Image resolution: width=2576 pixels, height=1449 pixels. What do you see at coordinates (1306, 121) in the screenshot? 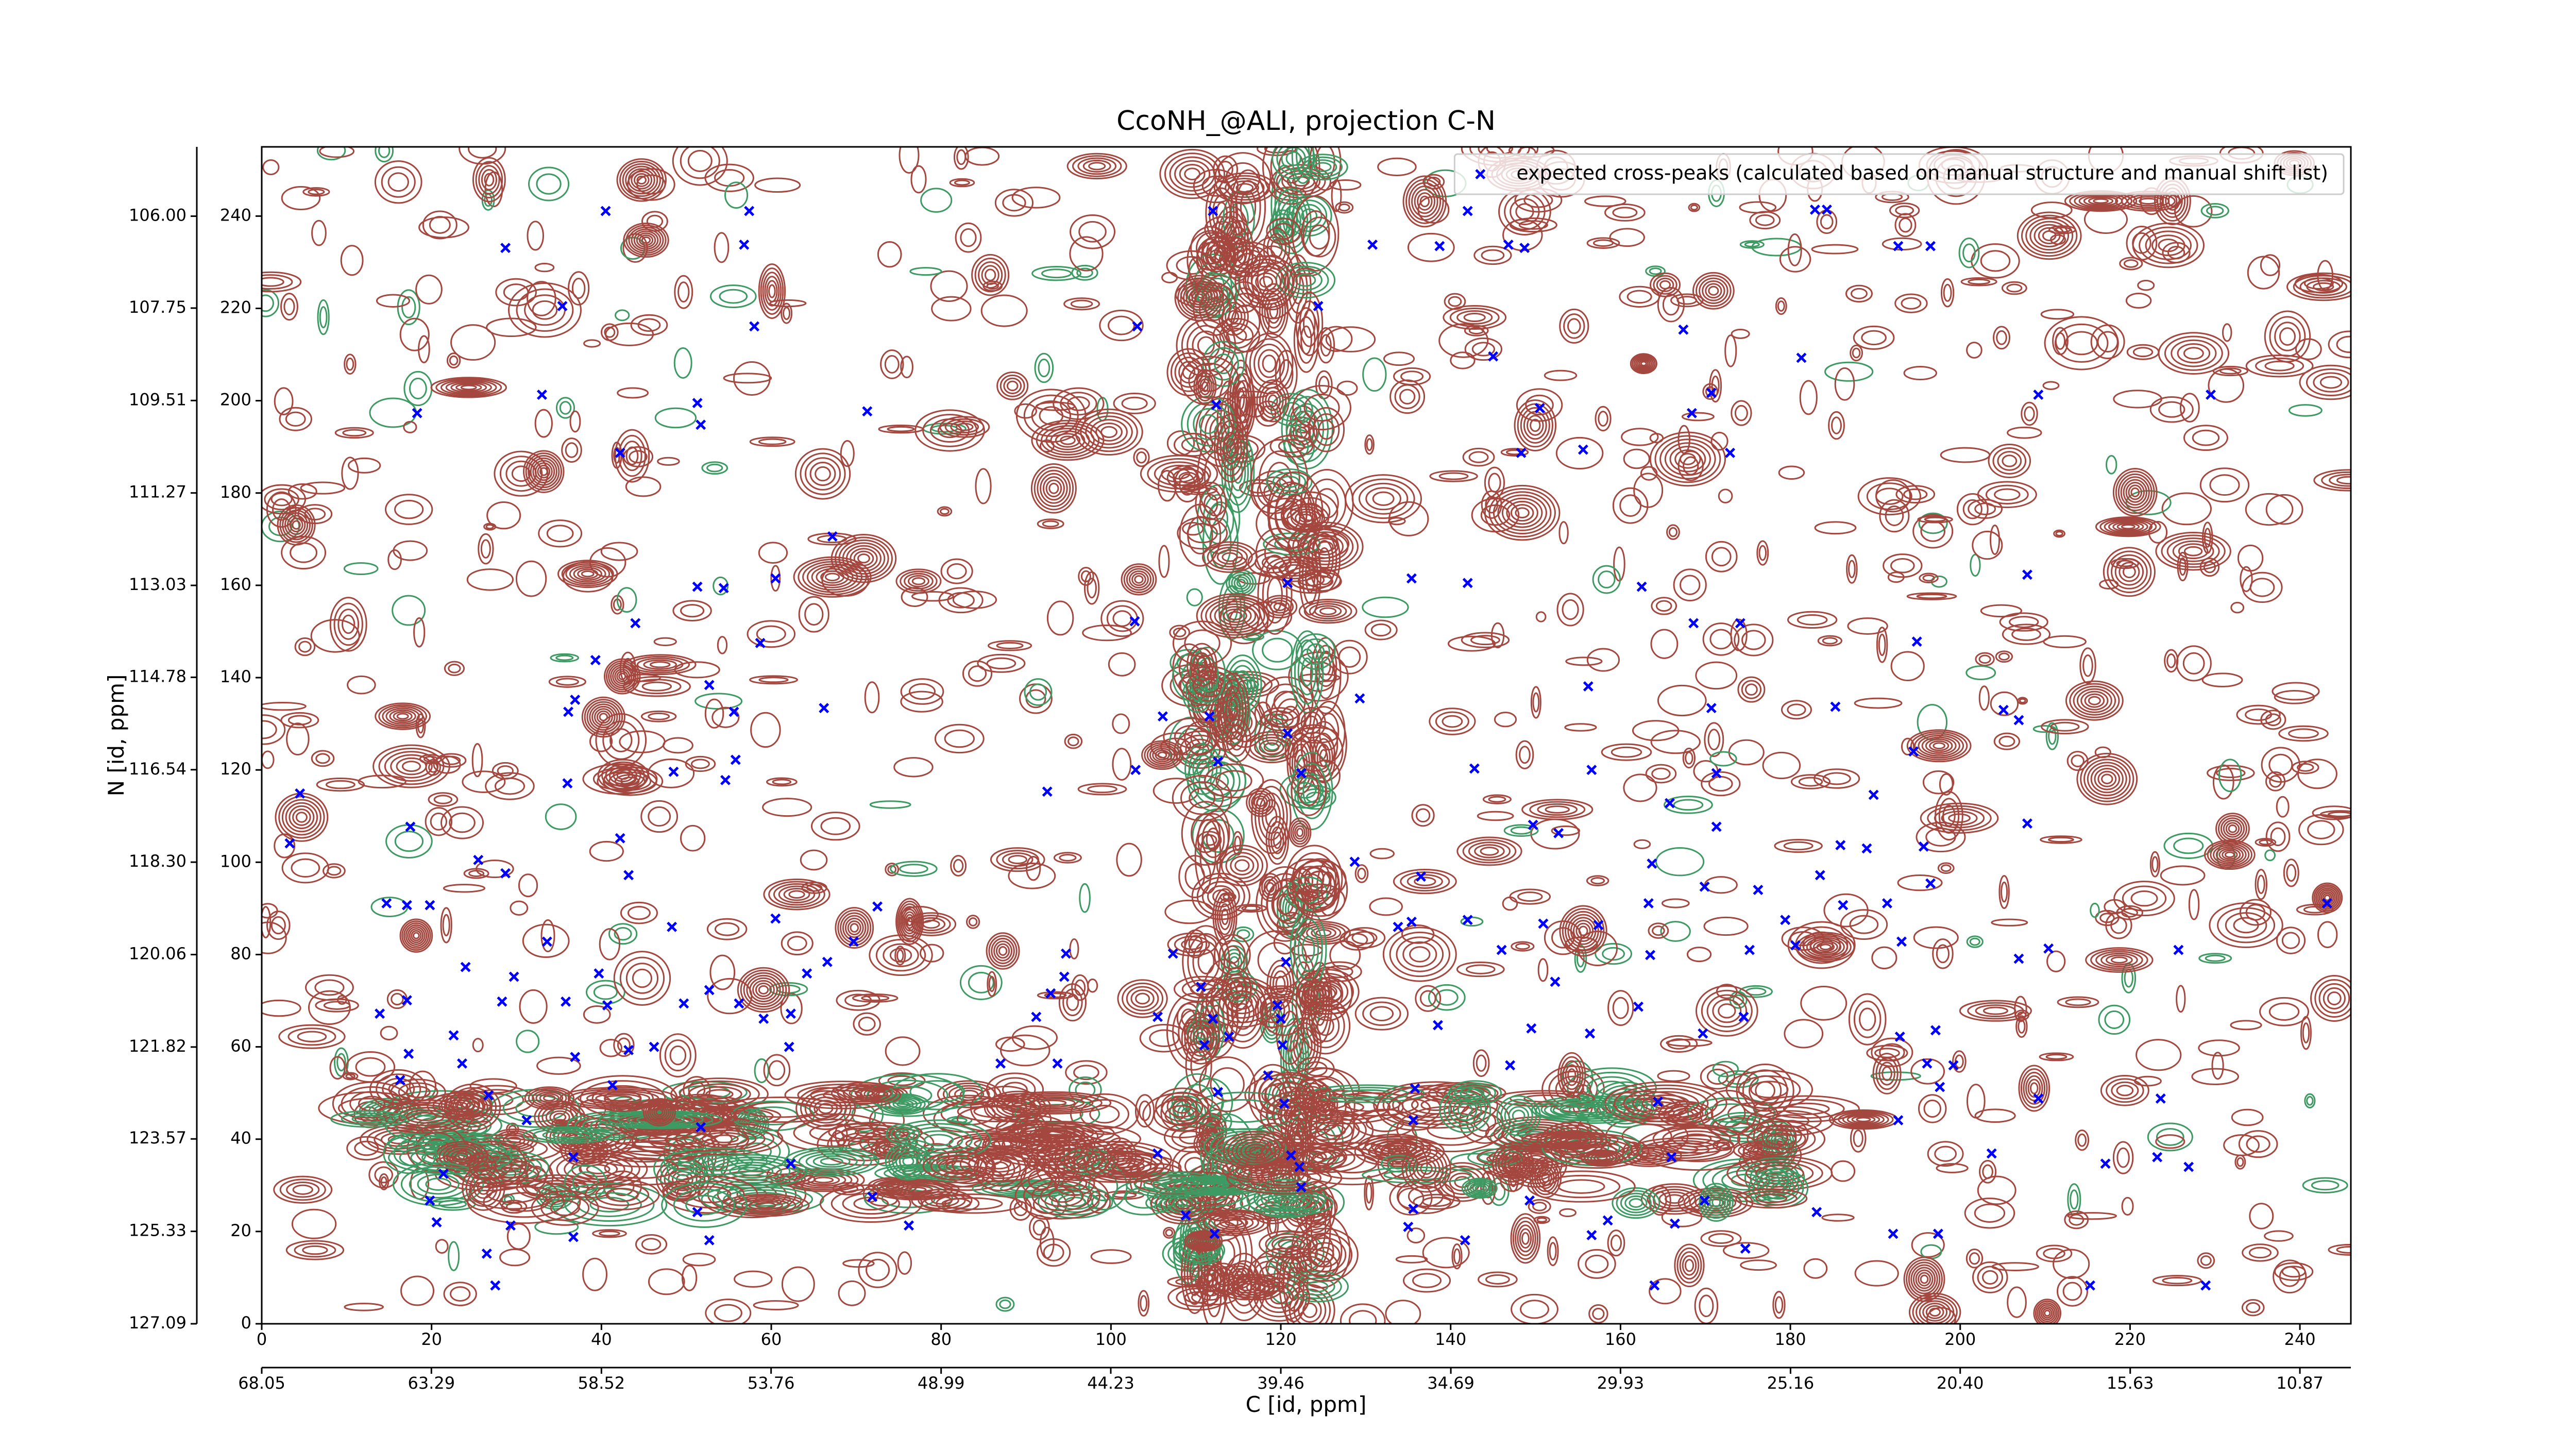
I see `chart-title: CcoNH_@ALI, projection C-N` at bounding box center [1306, 121].